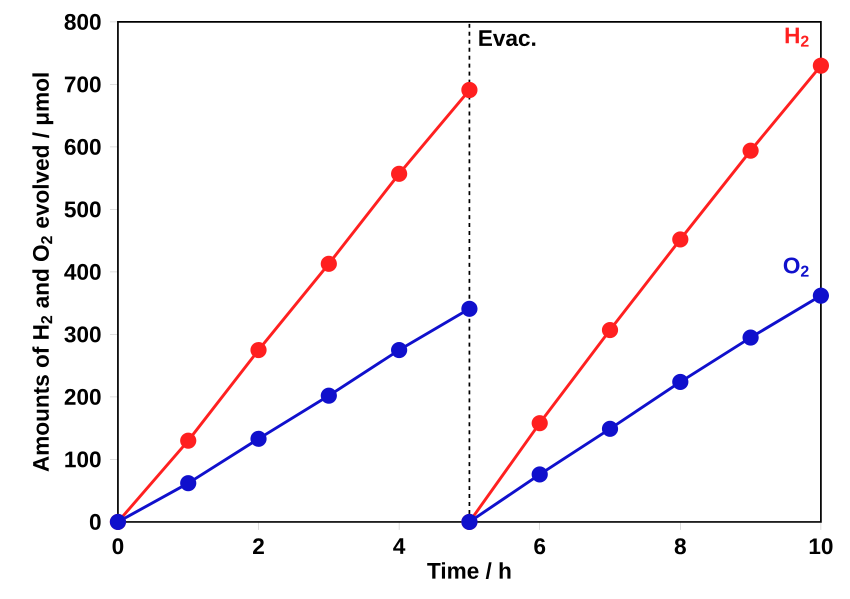  I want to click on x-tick-label: 6, so click(540, 546).